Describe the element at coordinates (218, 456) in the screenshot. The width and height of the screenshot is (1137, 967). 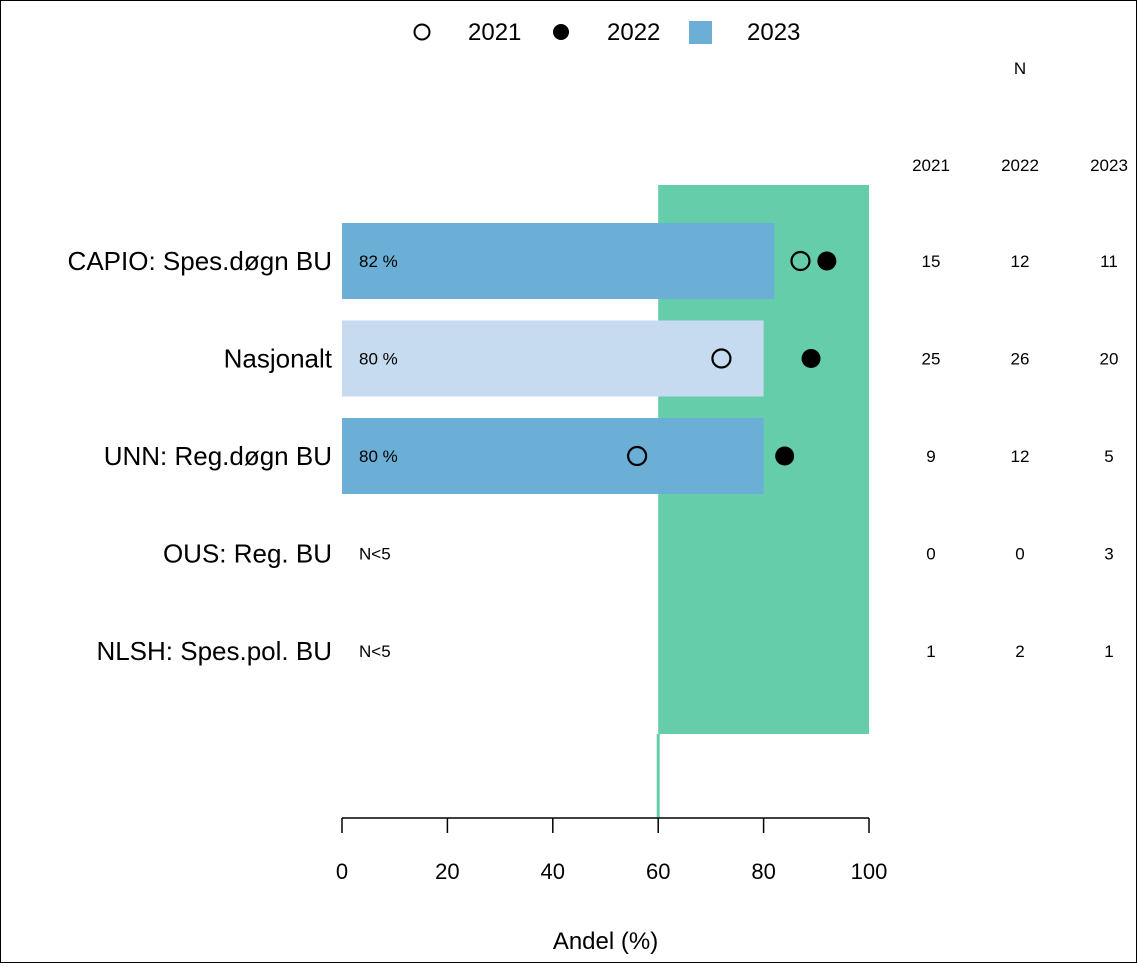
I see `category-label: UNN: Reg.døgn BU` at that location.